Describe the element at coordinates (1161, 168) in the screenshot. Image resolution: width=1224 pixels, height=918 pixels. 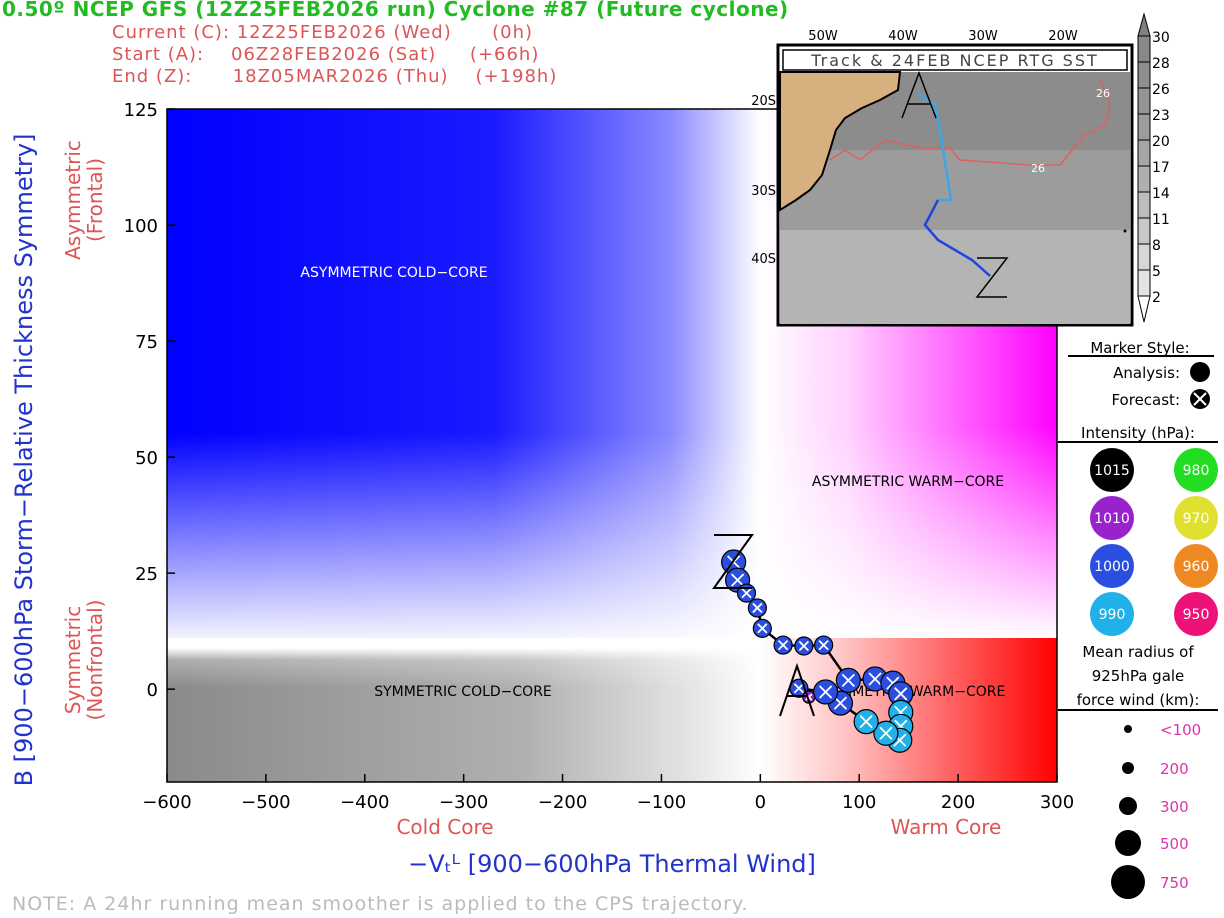
I see `colorbar-label: 17` at that location.